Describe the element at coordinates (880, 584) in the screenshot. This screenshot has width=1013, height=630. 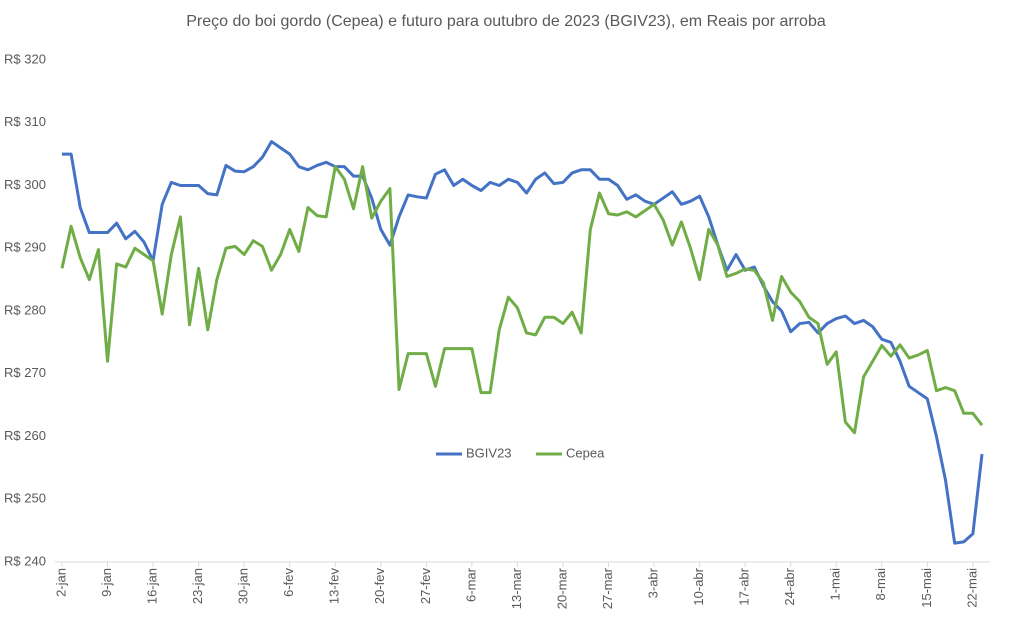
I see `x-tick-label: 8-mai` at that location.